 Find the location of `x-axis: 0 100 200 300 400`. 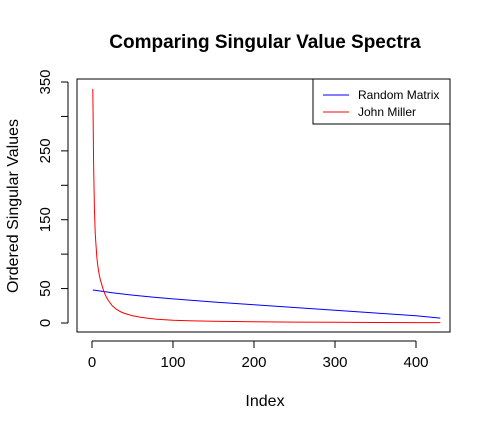

x-axis: 0 100 200 300 400 is located at coordinates (258, 355).